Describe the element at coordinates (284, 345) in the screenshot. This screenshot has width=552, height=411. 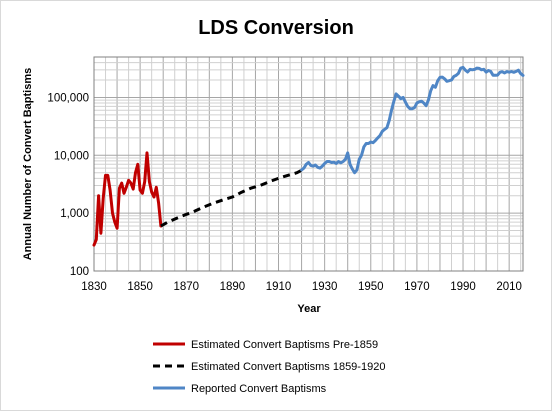
I see `legend-label-1: Estimated Convert Baptisms Pre-1859` at that location.